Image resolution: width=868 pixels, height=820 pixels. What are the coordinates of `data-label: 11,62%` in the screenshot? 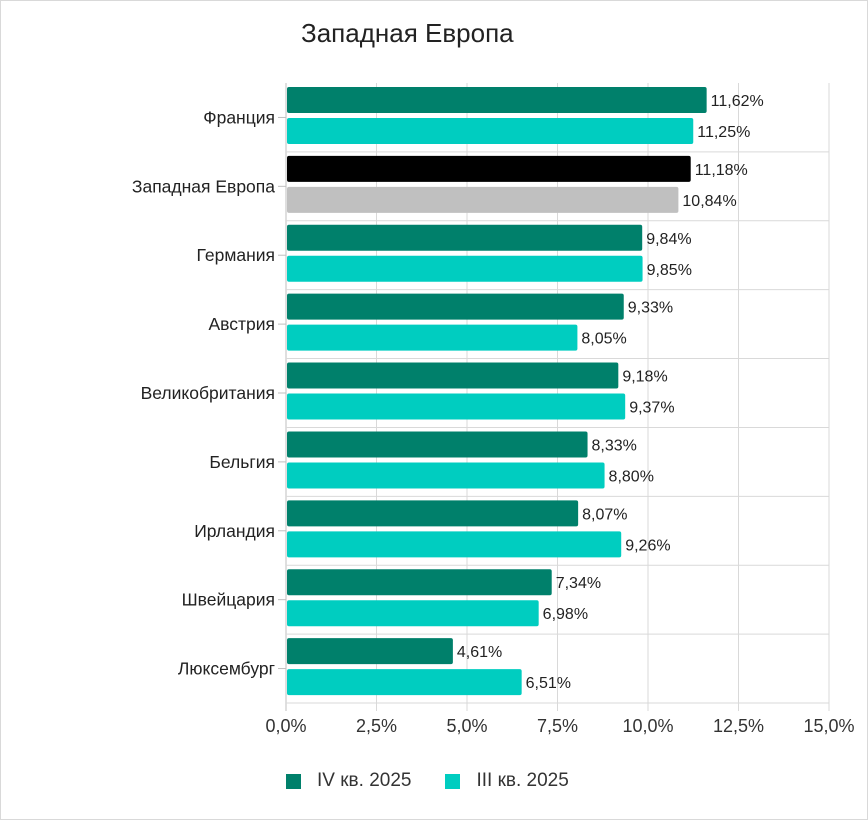 It's located at (737, 101).